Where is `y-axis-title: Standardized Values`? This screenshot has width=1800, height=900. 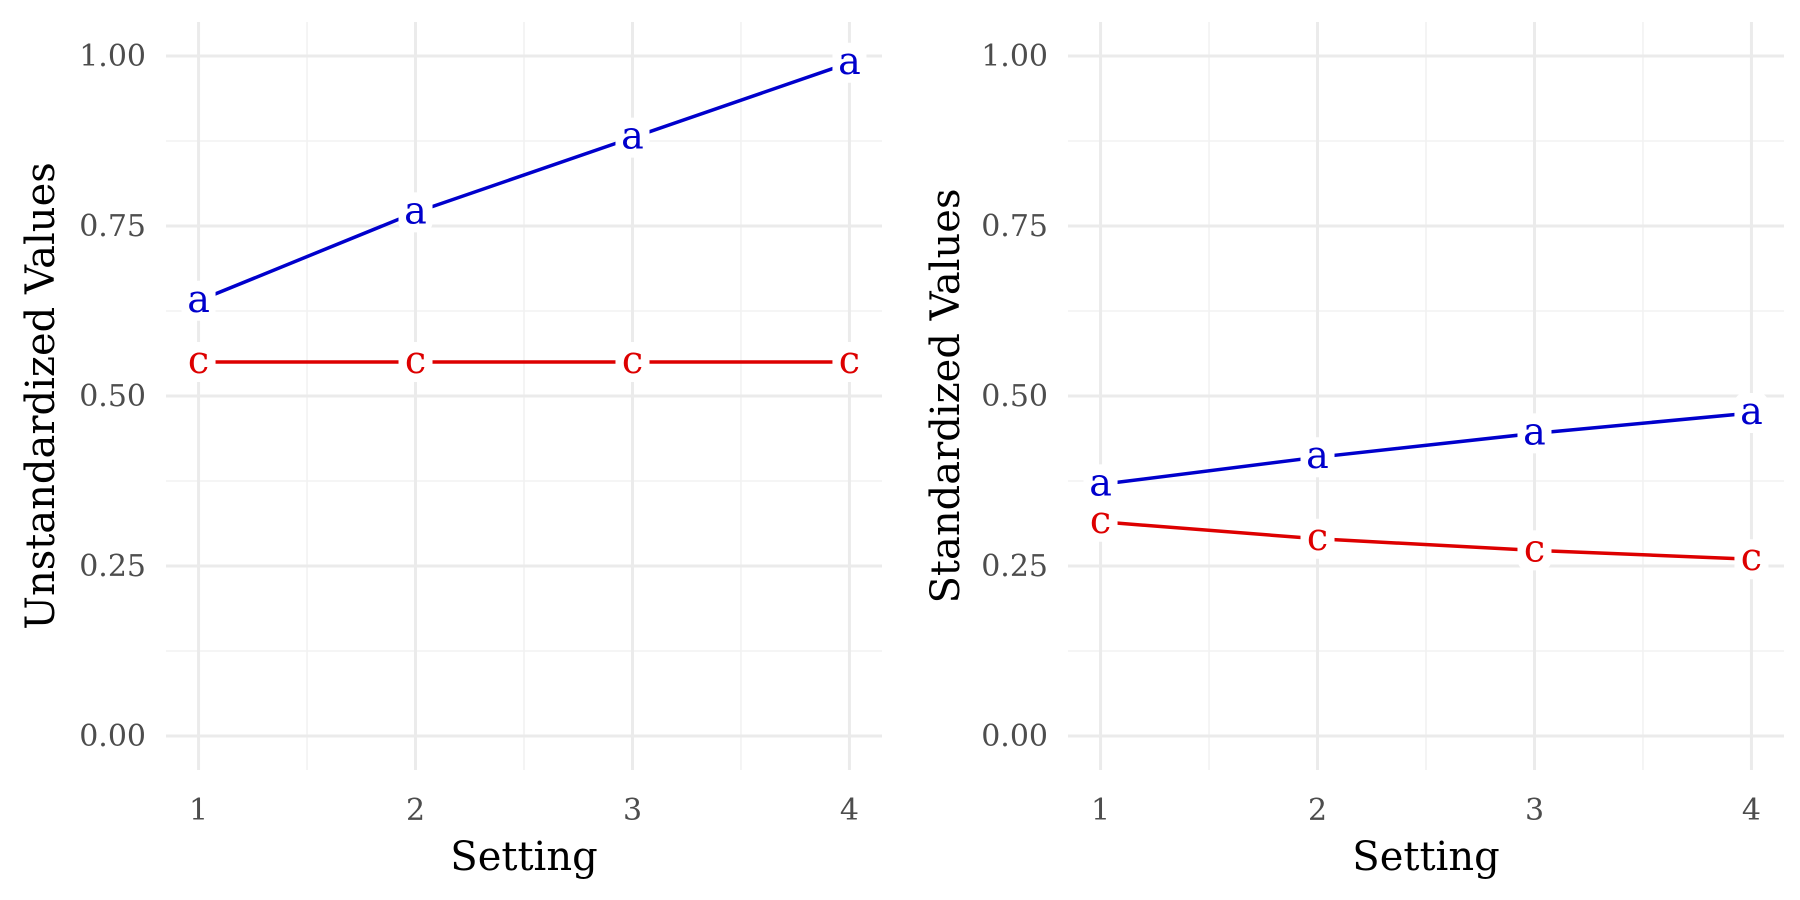
y-axis-title: Standardized Values is located at coordinates (946, 396).